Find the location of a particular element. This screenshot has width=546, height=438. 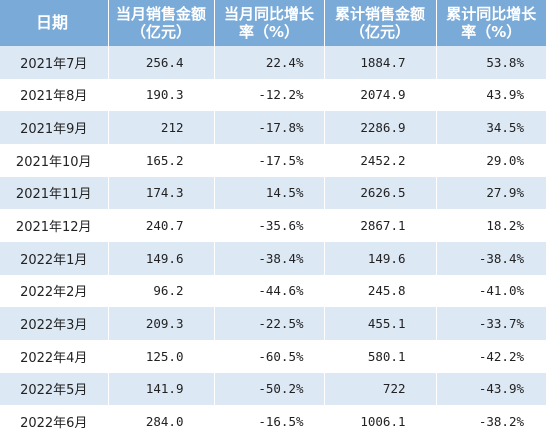

cell-monthly-yoy: -17.8% is located at coordinates (269, 127).